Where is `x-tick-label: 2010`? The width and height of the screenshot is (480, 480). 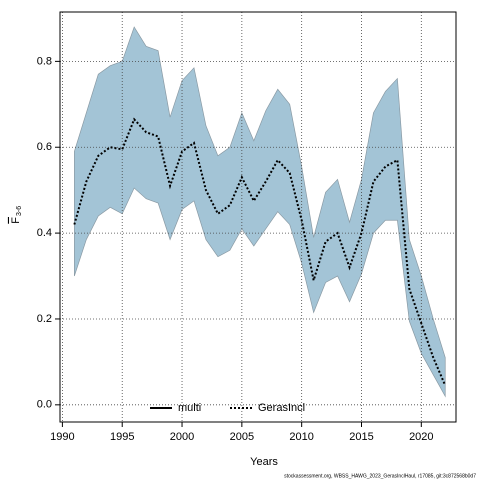
x-tick-label: 2010 is located at coordinates (301, 437).